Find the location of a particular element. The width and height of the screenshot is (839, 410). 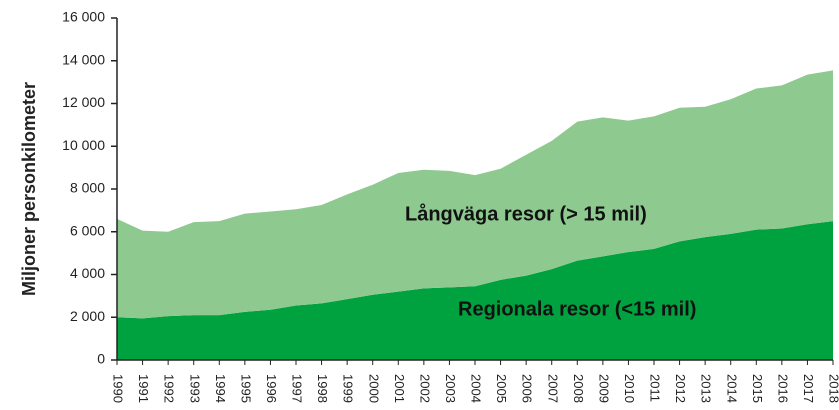

x-tick-label: 1994 is located at coordinates (220, 388).